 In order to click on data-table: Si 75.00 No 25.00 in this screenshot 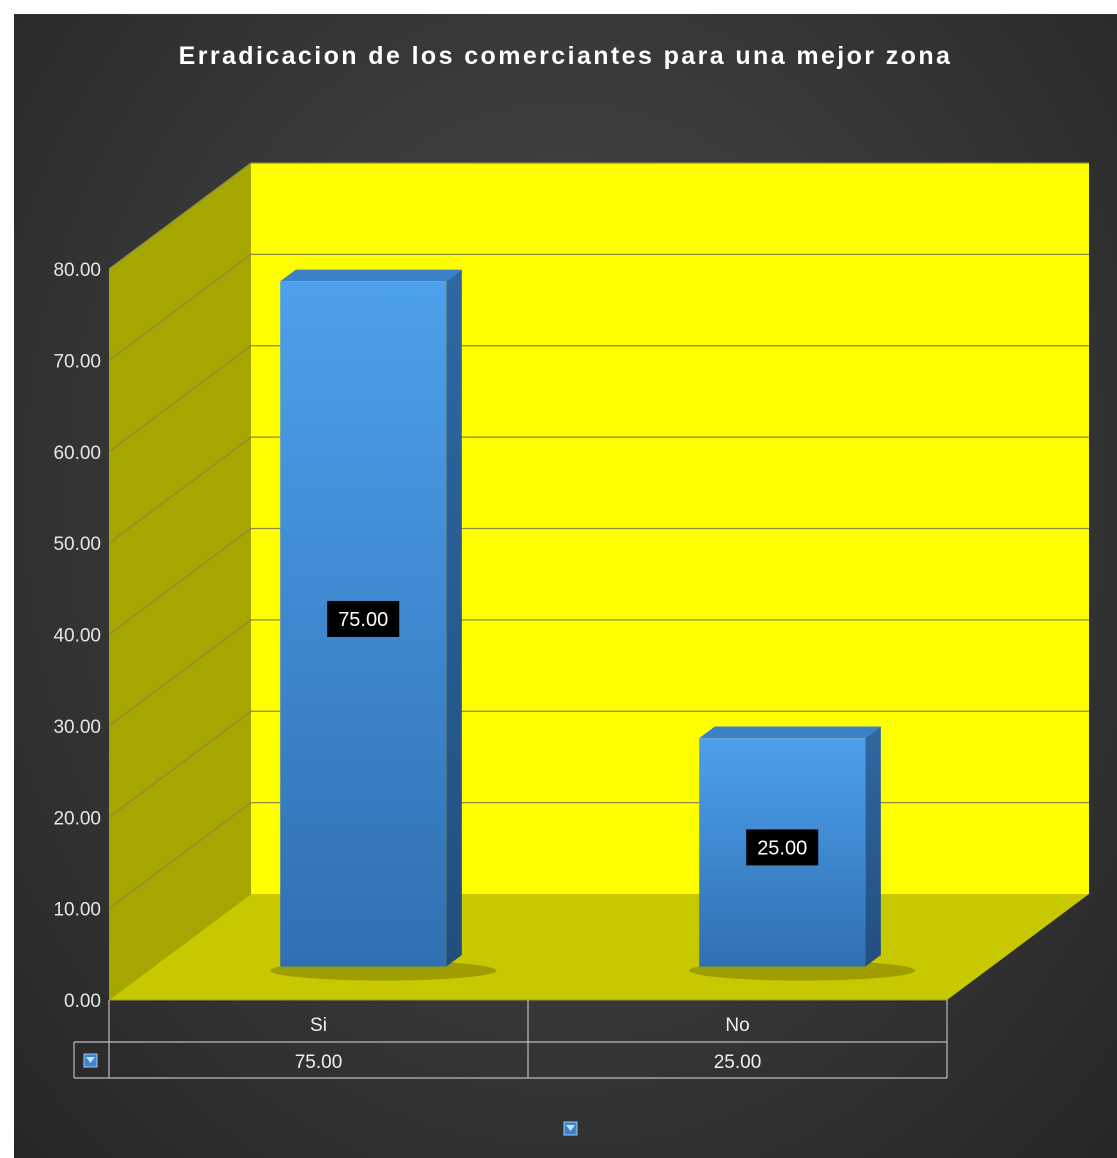, I will do `click(510, 1039)`.